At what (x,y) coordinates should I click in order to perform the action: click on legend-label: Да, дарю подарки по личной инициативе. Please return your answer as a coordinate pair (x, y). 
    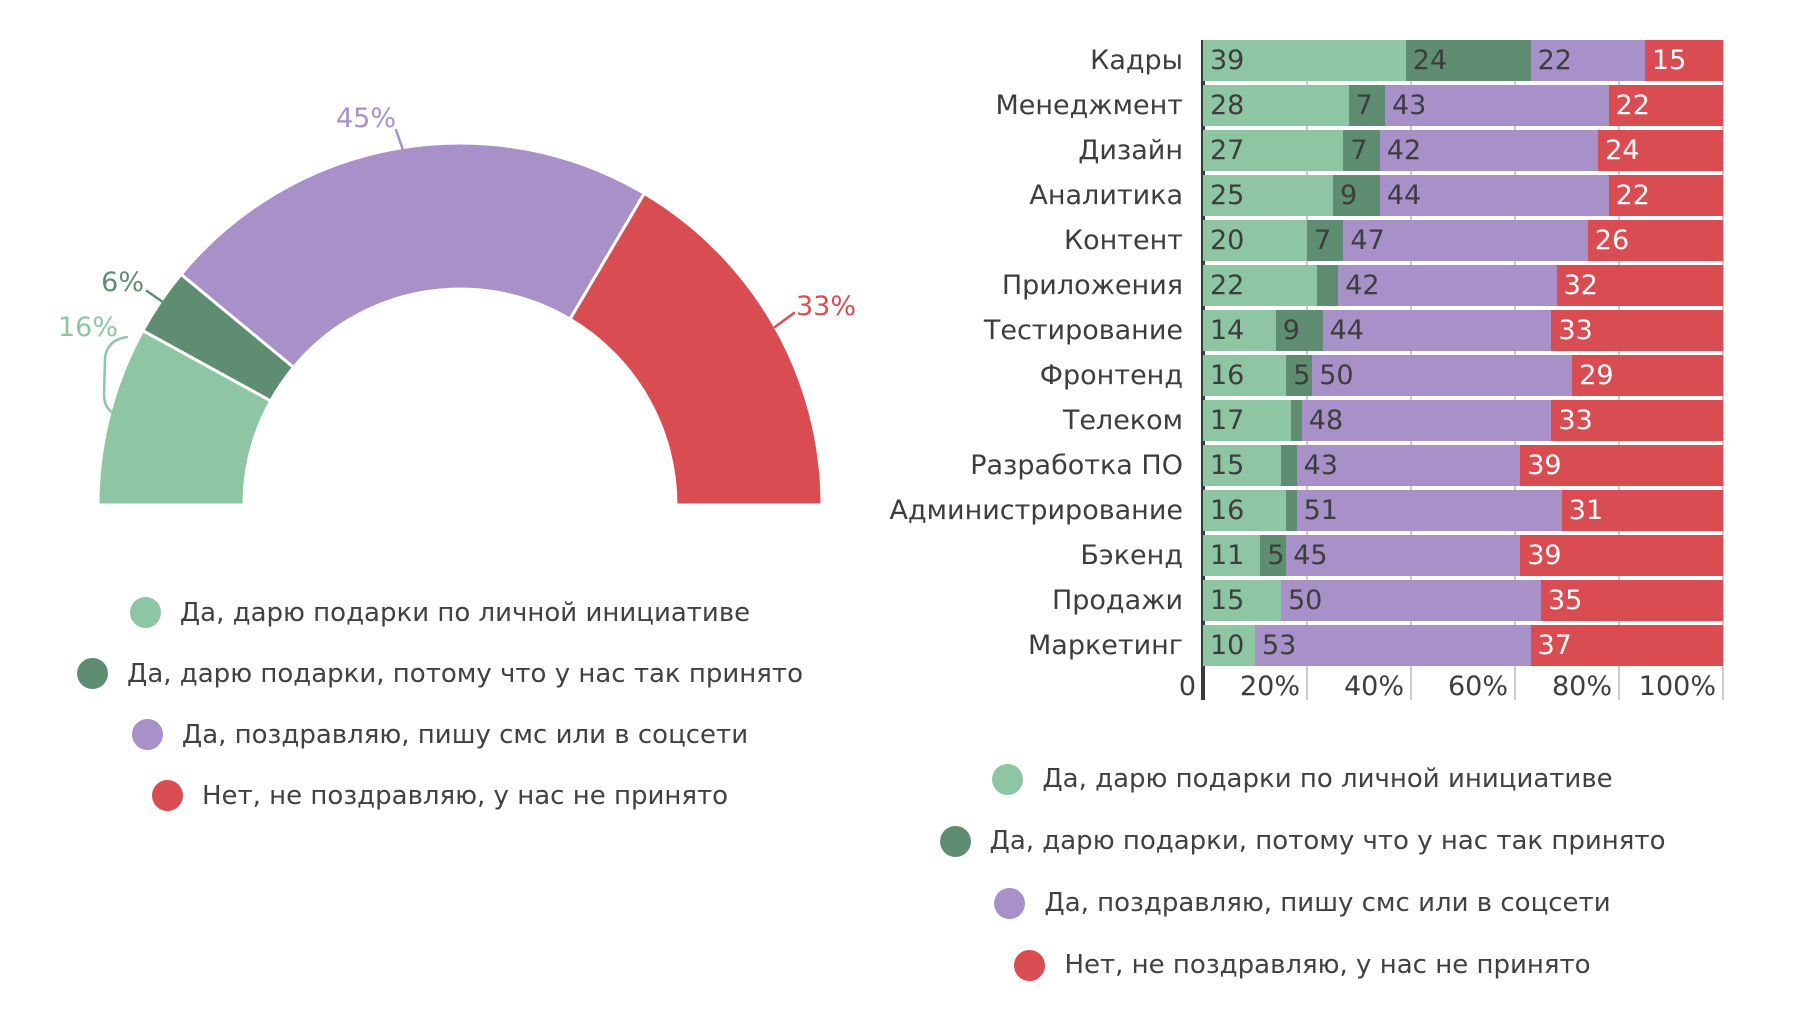
    Looking at the image, I should click on (465, 612).